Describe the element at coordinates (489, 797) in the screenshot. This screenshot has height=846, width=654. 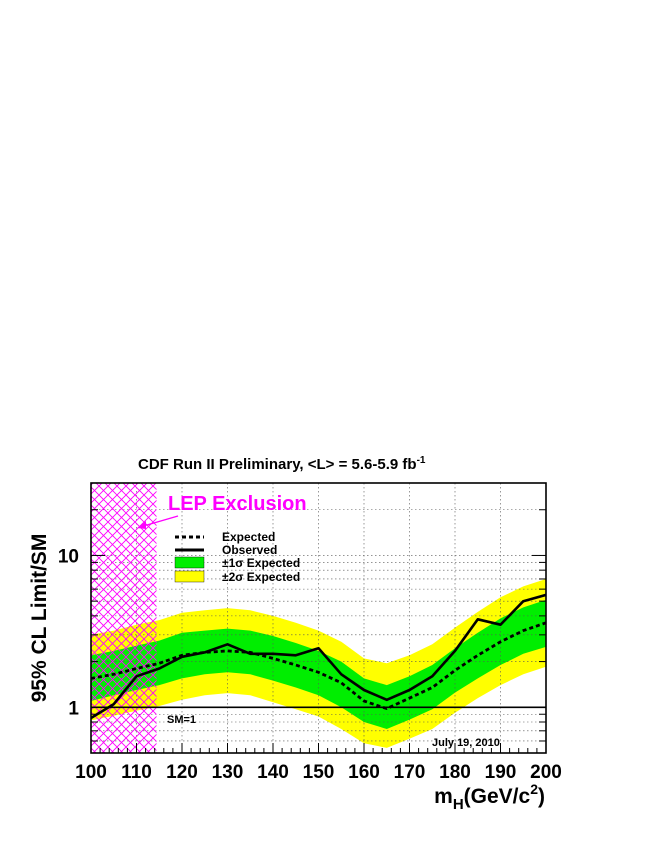
I see `x-axis-label: mH(GeV/c2)` at that location.